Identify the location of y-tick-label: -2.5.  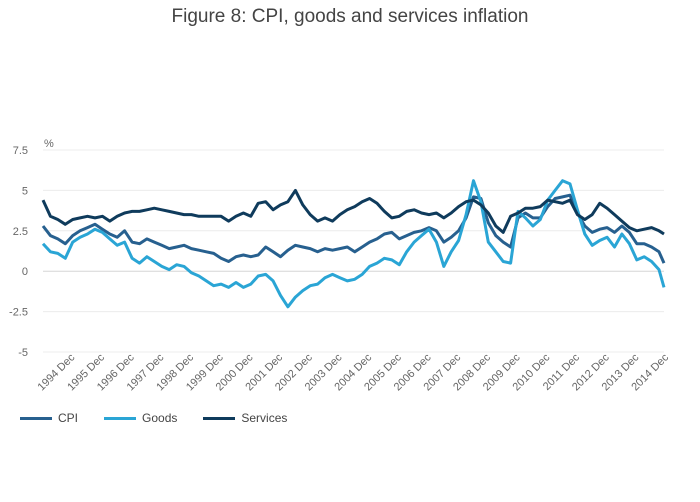
(18, 313).